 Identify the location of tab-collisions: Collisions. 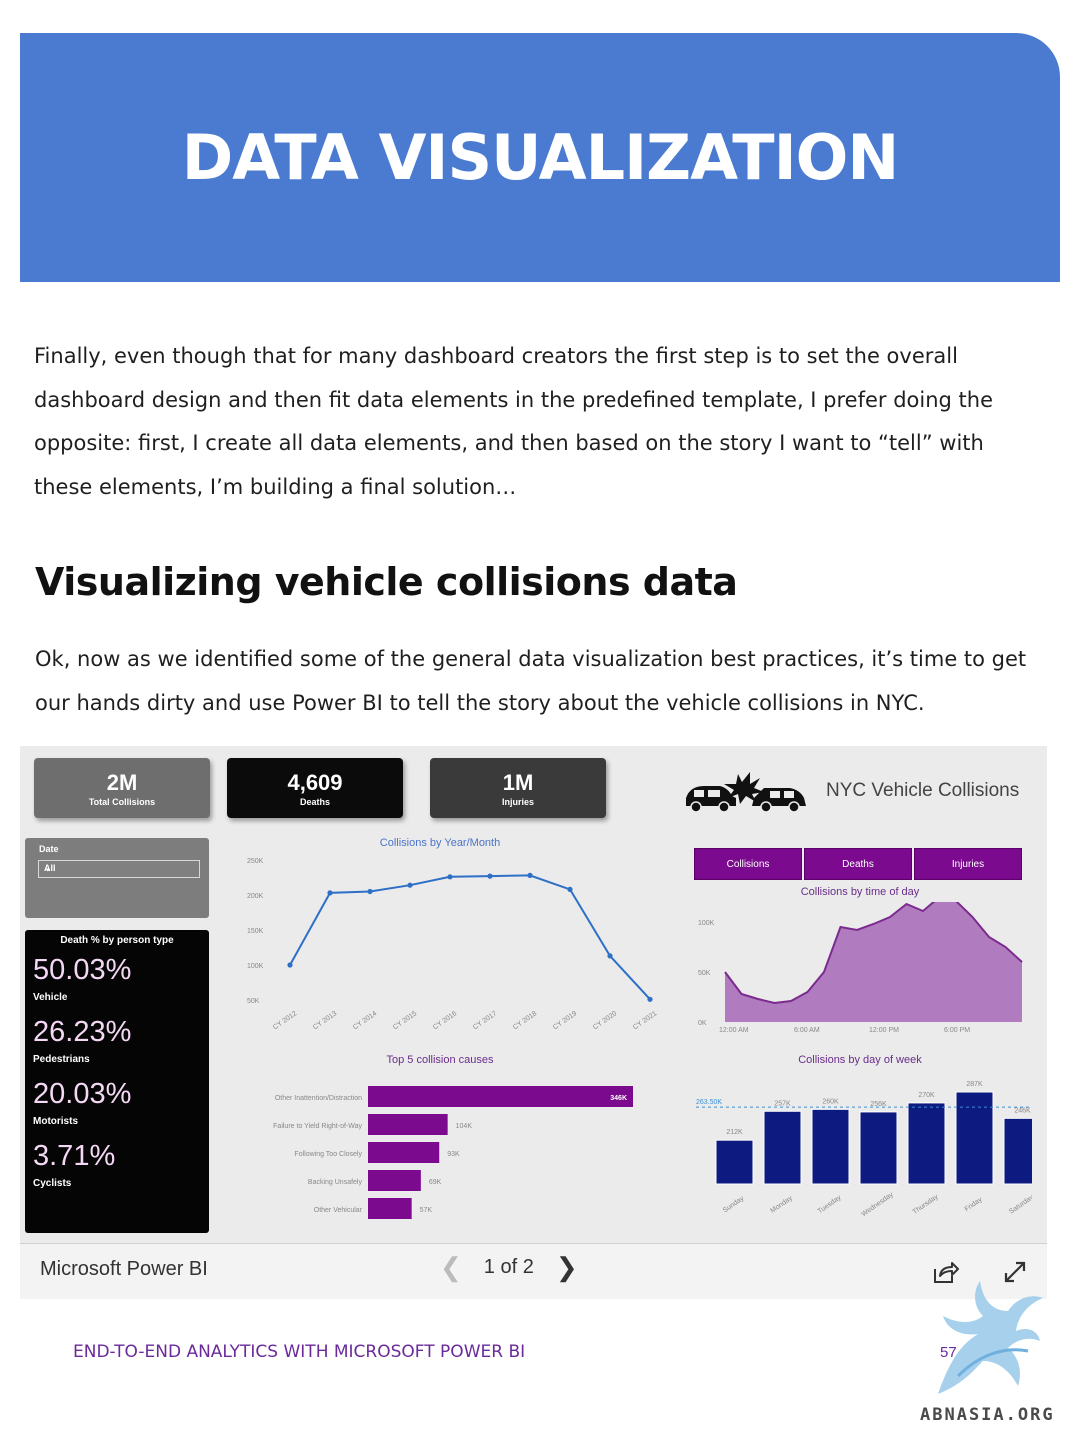
(748, 864).